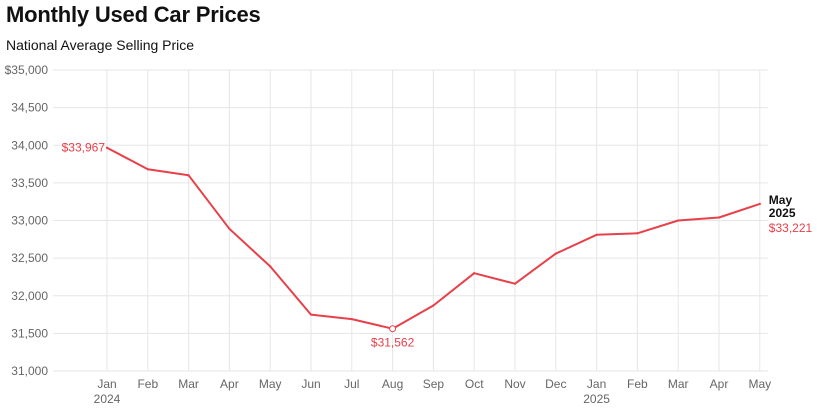 The height and width of the screenshot is (412, 817). What do you see at coordinates (84, 148) in the screenshot?
I see `data-label-start: $33,967` at bounding box center [84, 148].